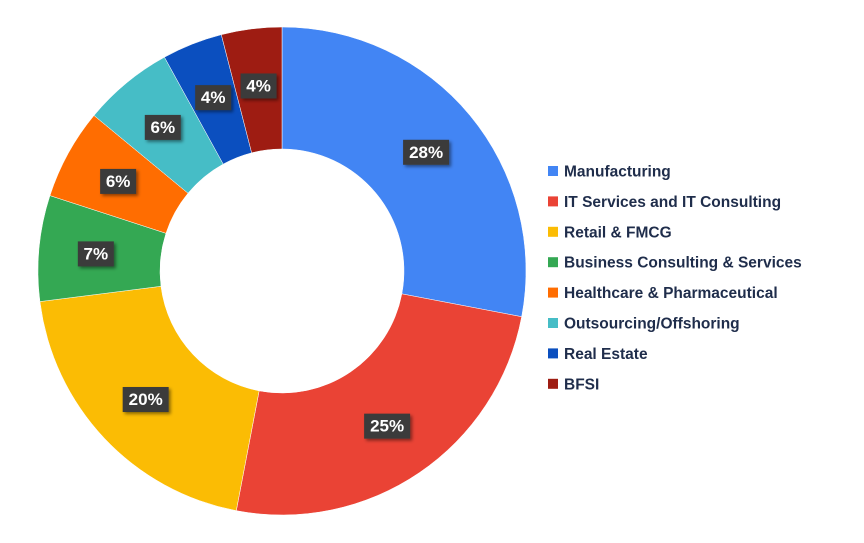 The height and width of the screenshot is (543, 864). Describe the element at coordinates (617, 172) in the screenshot. I see `legend-label: Manufacturing` at that location.